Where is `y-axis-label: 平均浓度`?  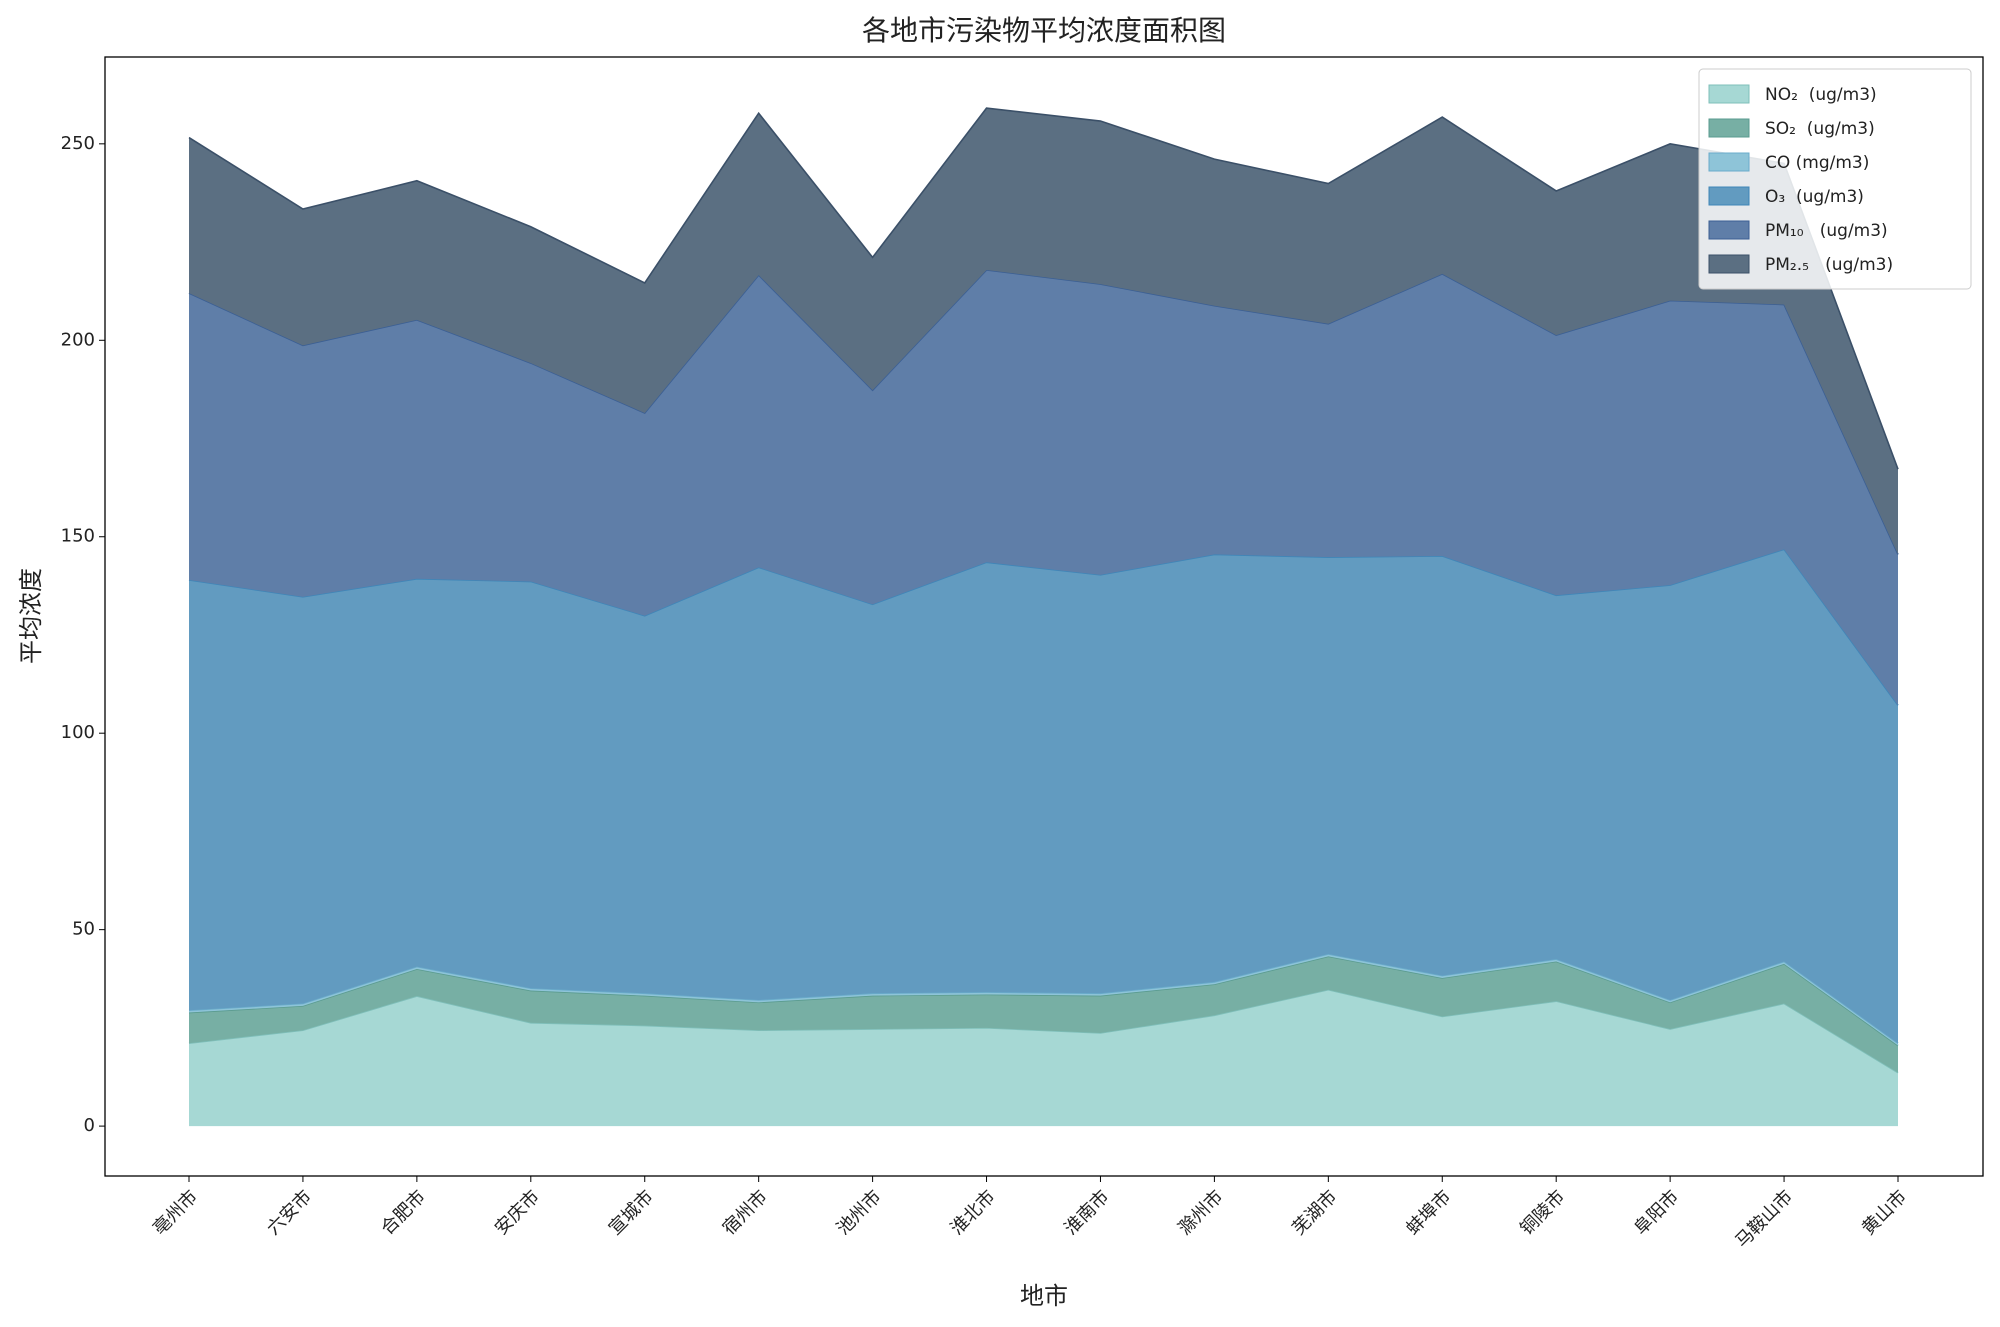 y-axis-label: 平均浓度 is located at coordinates (31, 616).